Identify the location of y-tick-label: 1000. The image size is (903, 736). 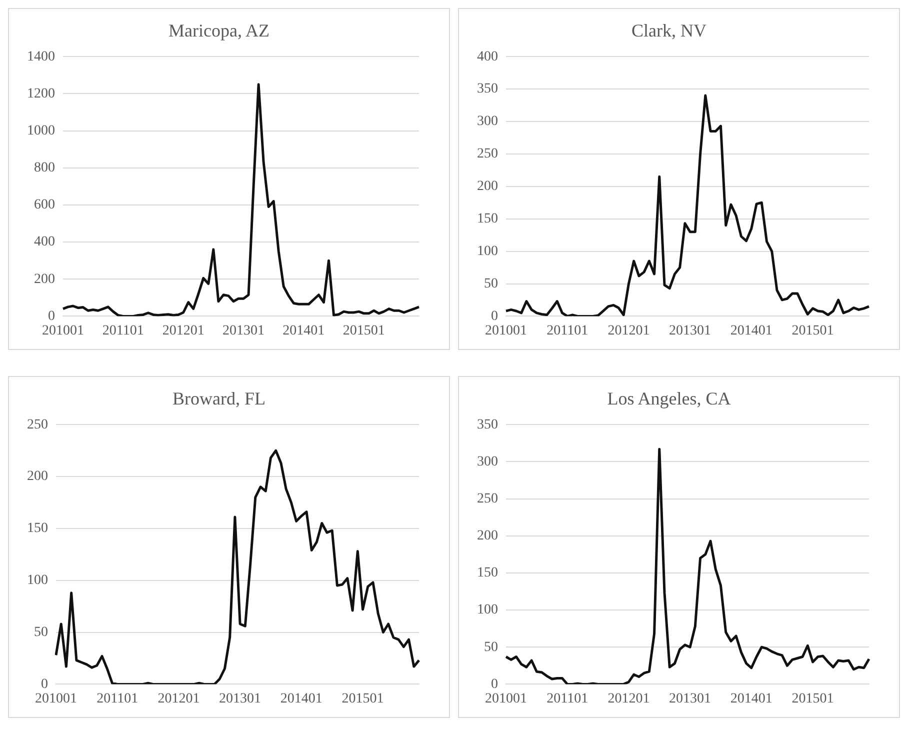
(41, 130).